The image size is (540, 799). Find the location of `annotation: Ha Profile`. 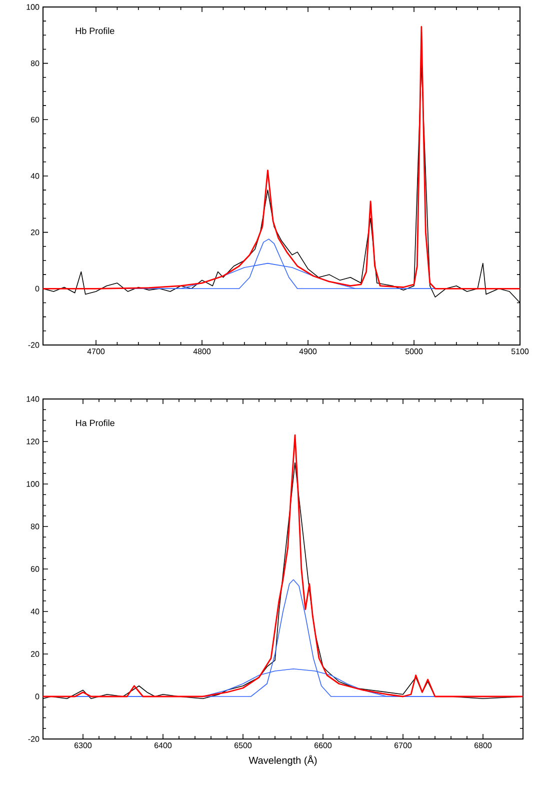

annotation: Ha Profile is located at coordinates (95, 423).